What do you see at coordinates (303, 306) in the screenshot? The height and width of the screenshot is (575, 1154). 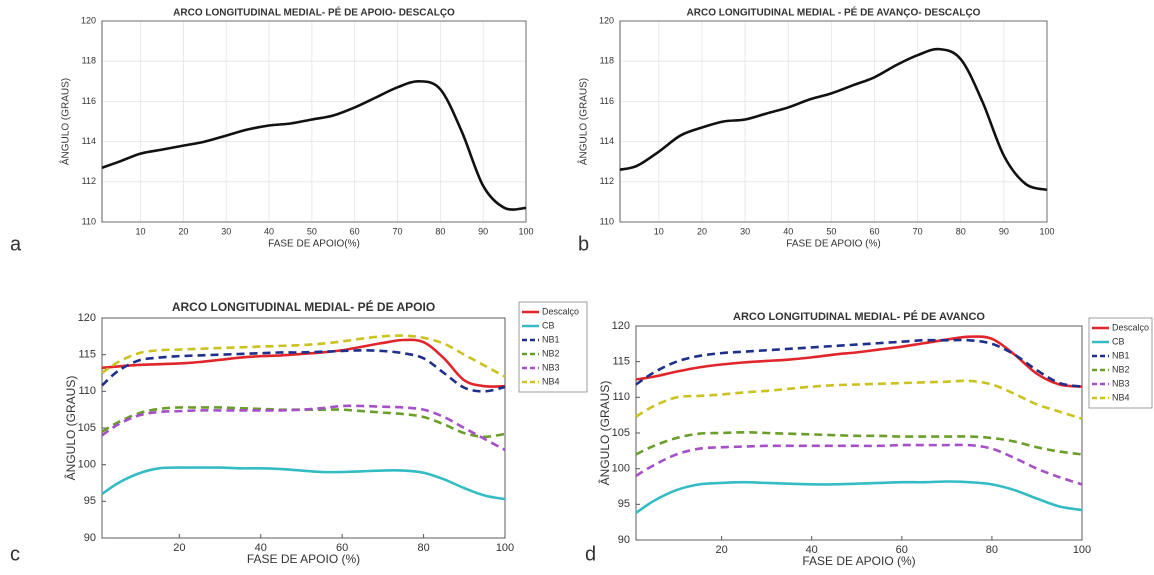 I see `chart-title: ARCO LONGITUDINAL MEDIAL- PÉ DE APOIO` at bounding box center [303, 306].